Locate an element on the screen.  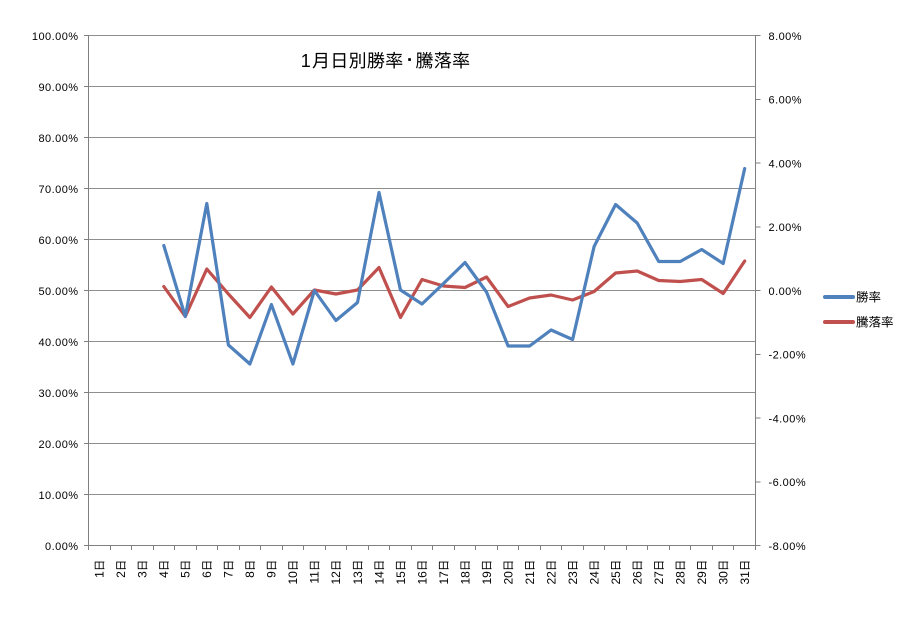
svg-text: 8.00% is located at coordinates (785, 37).